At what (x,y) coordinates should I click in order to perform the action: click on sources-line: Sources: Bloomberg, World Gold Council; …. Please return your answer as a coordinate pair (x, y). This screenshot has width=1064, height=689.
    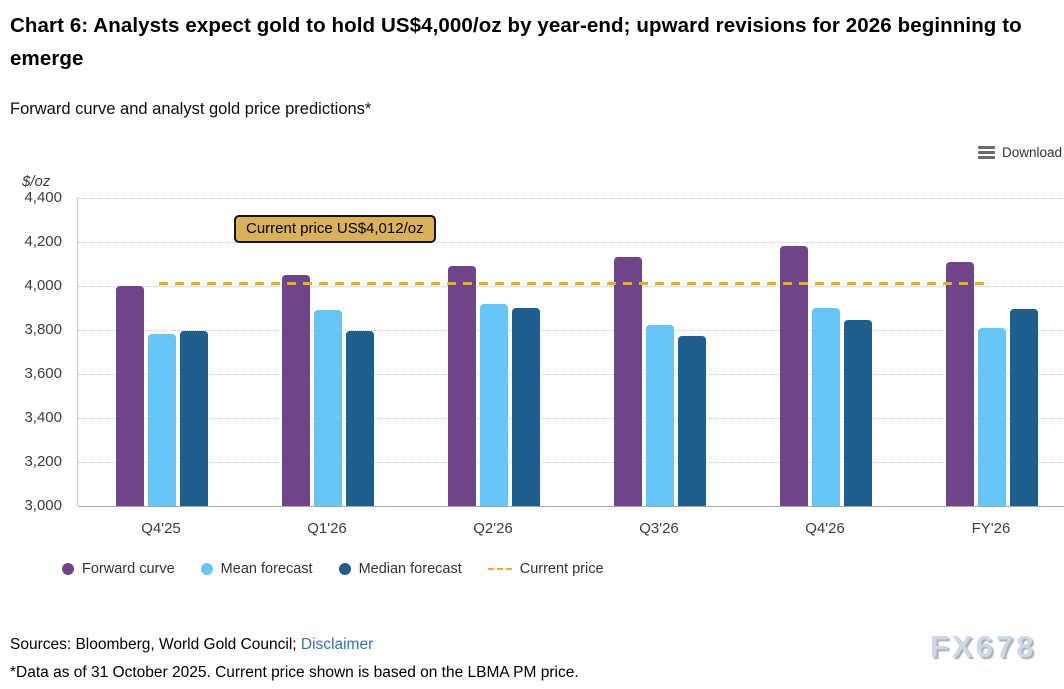
    Looking at the image, I should click on (191, 645).